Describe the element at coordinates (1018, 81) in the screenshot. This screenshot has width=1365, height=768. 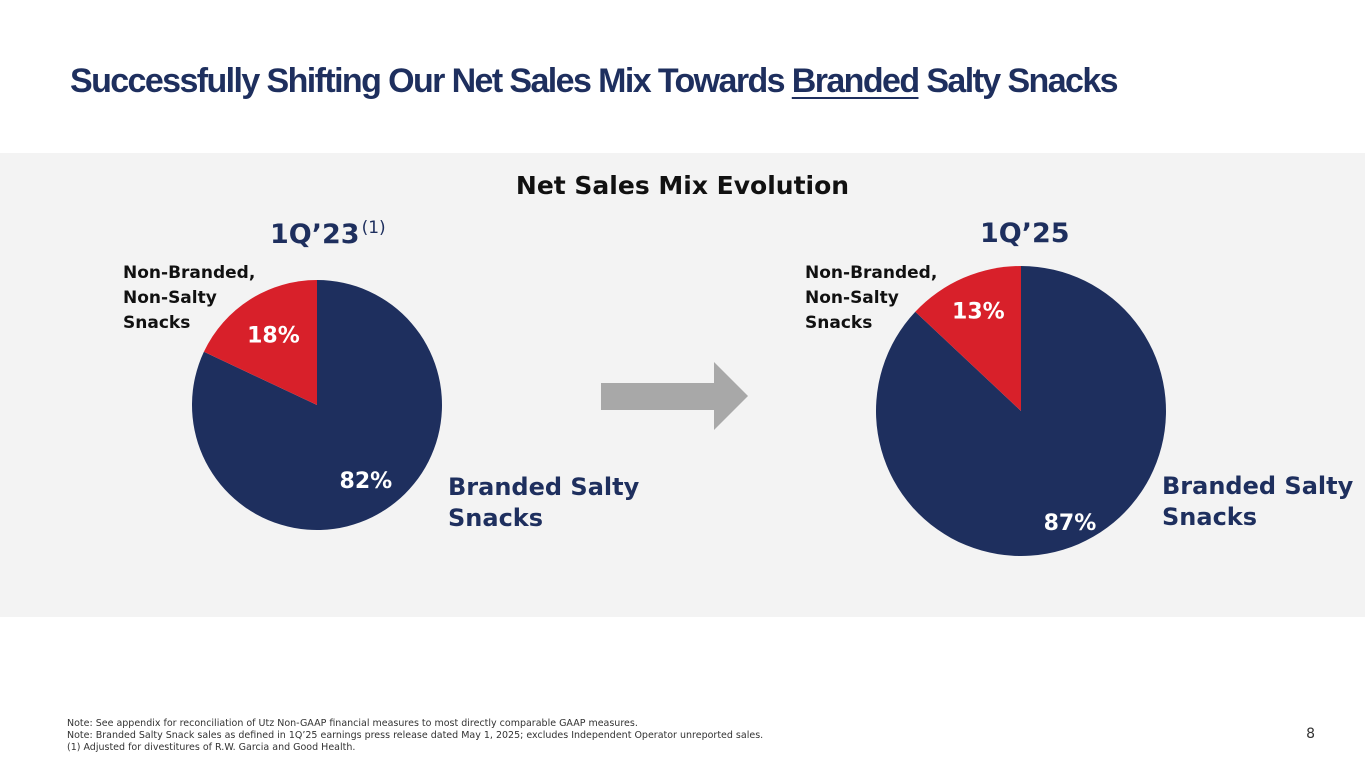
I see `title-text-end: Salty Snacks` at that location.